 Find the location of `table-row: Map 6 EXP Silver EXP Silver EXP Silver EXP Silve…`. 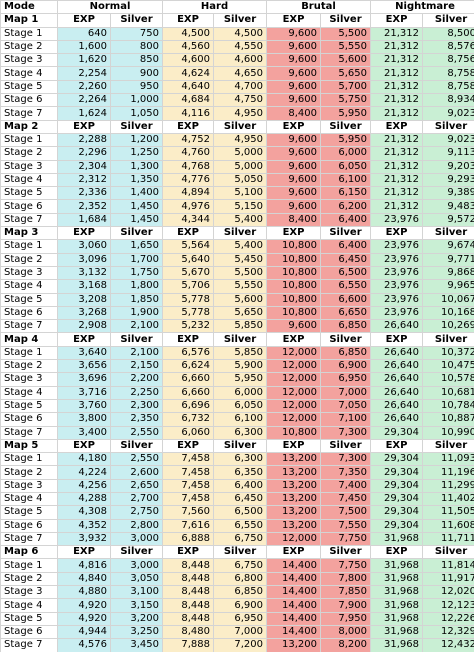

table-row: Map 6 EXP Silver EXP Silver EXP Silver EXP Silve… is located at coordinates (237, 552).